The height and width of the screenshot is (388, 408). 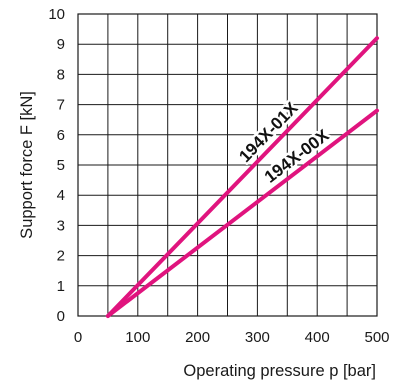 I want to click on y-tick-label: 2, so click(x=61, y=256).